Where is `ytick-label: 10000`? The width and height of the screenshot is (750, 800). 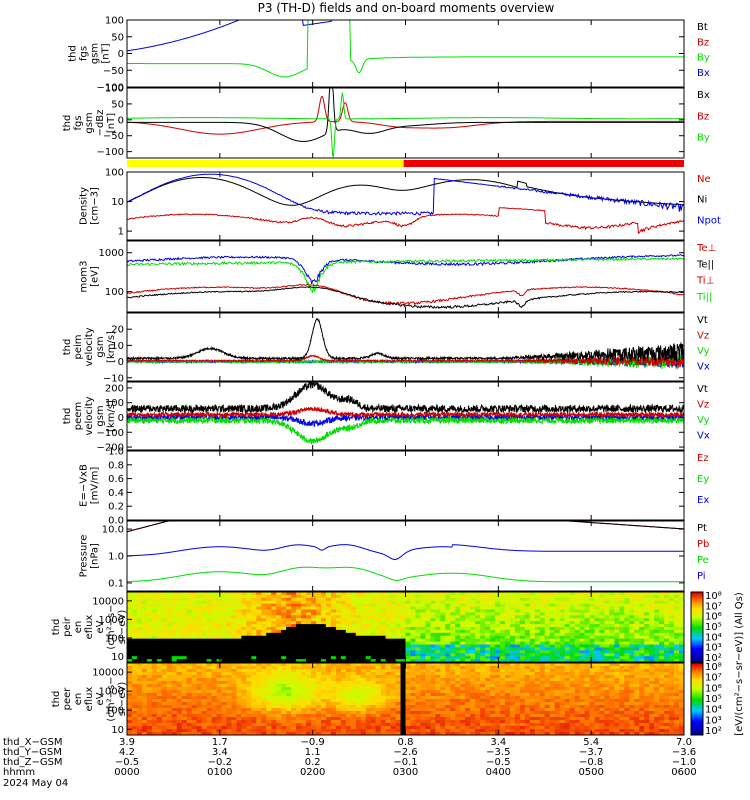 ytick-label: 10000 is located at coordinates (108, 673).